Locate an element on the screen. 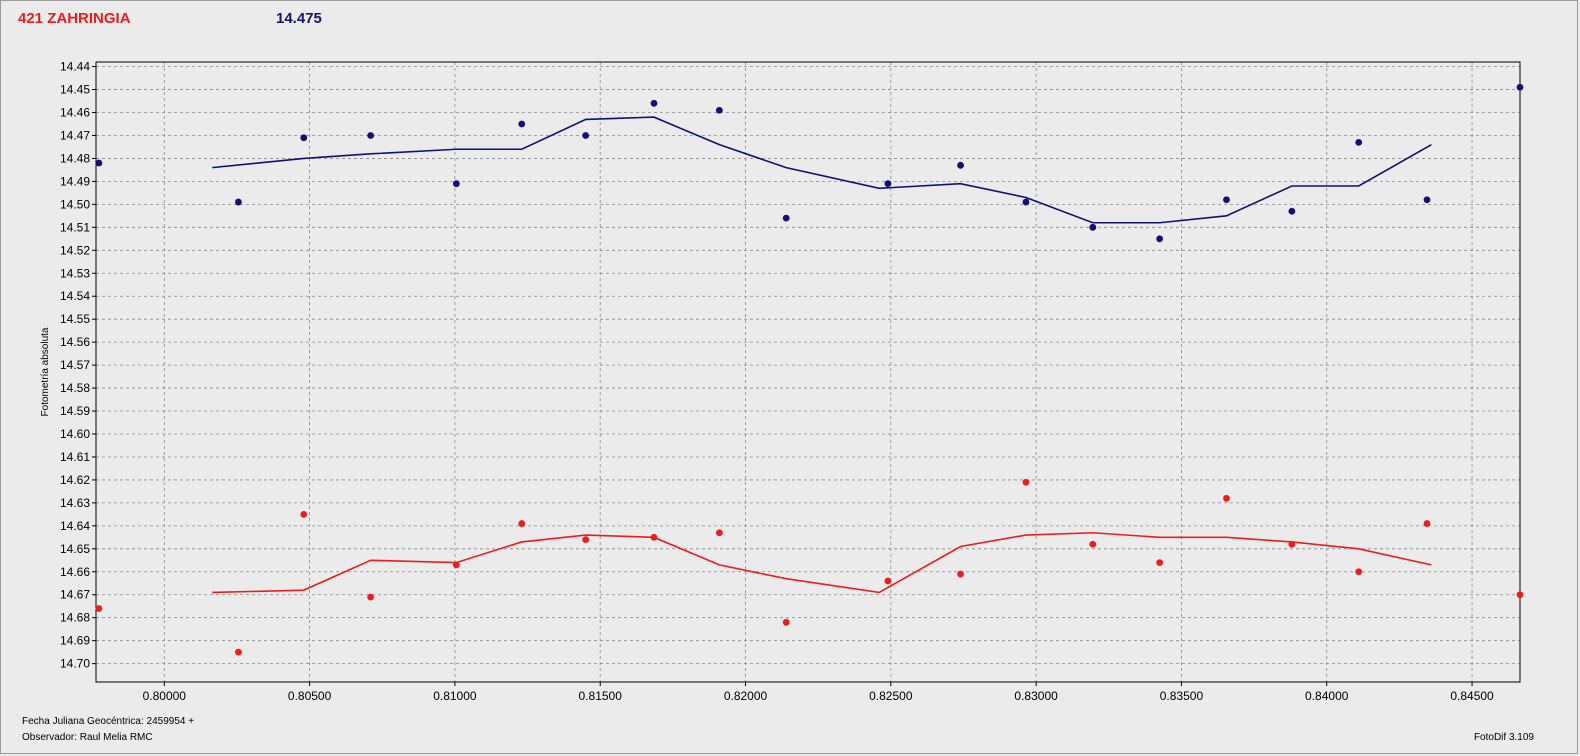 Image resolution: width=1580 pixels, height=756 pixels. y-tick-label: 14.68 is located at coordinates (75, 618).